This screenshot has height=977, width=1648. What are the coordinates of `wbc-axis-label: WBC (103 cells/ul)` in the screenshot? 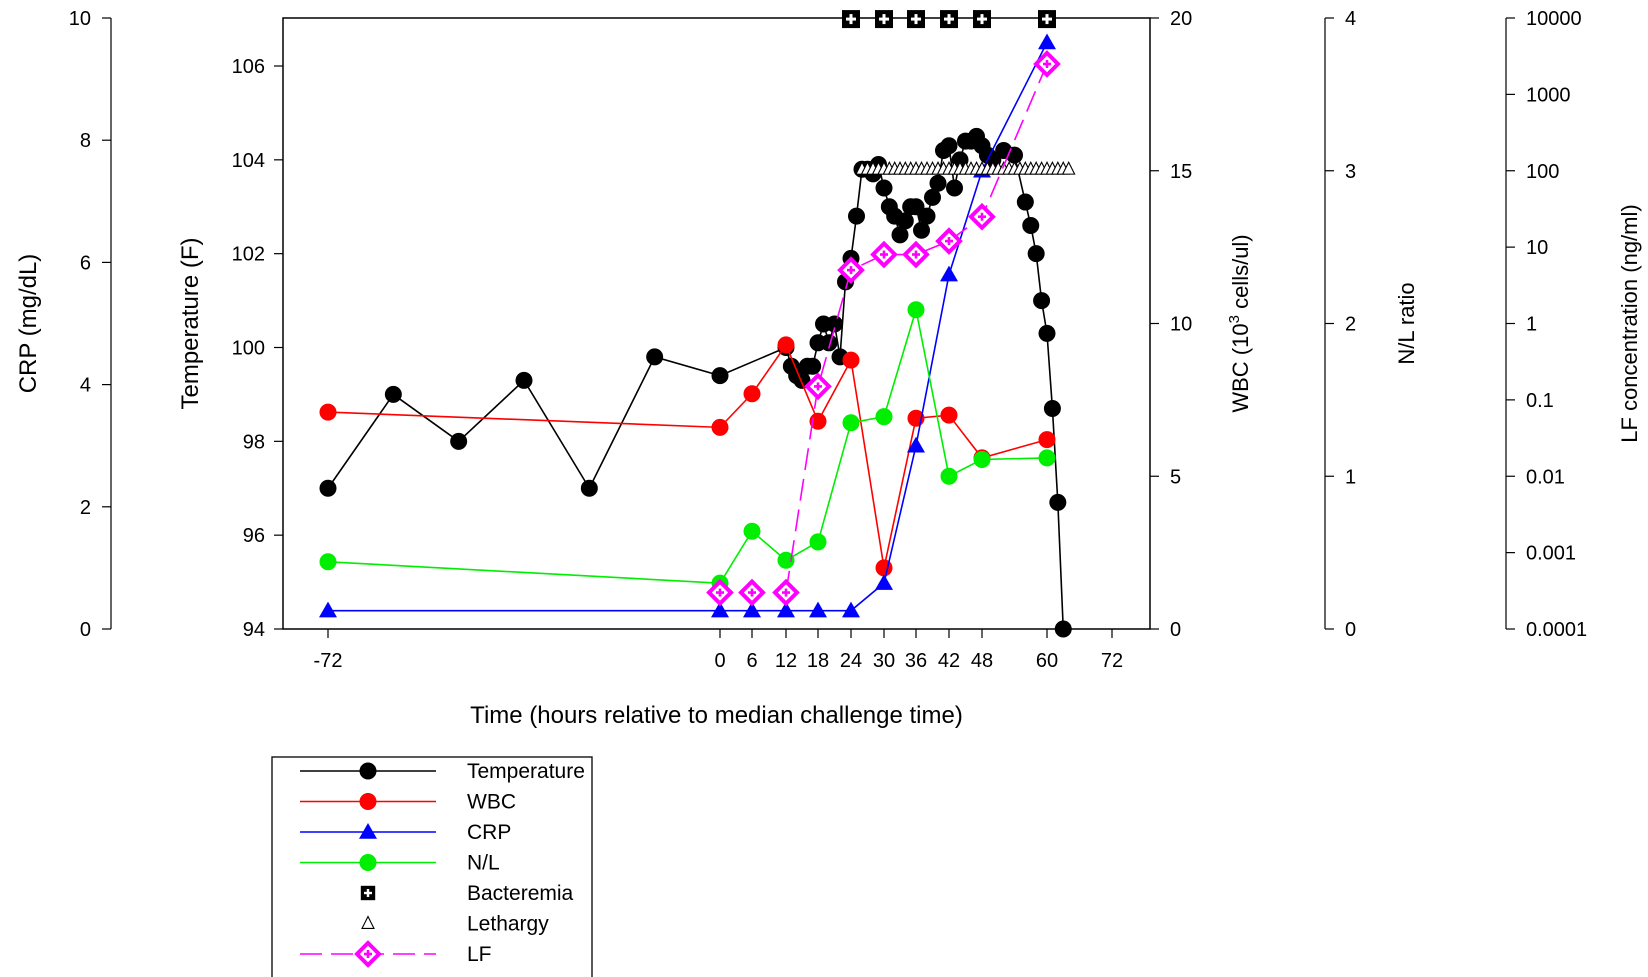 It's located at (1239, 323).